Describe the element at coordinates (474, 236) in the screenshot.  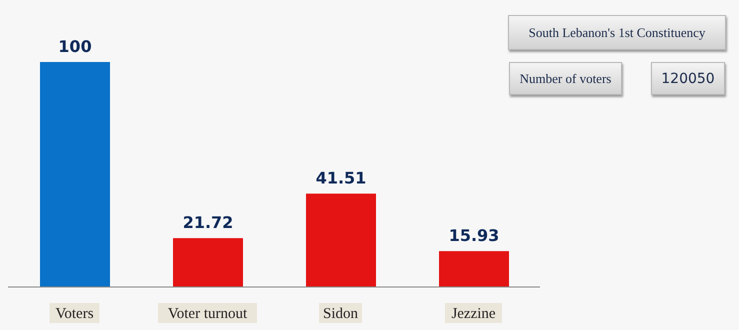
I see `data-label: 15.93` at that location.